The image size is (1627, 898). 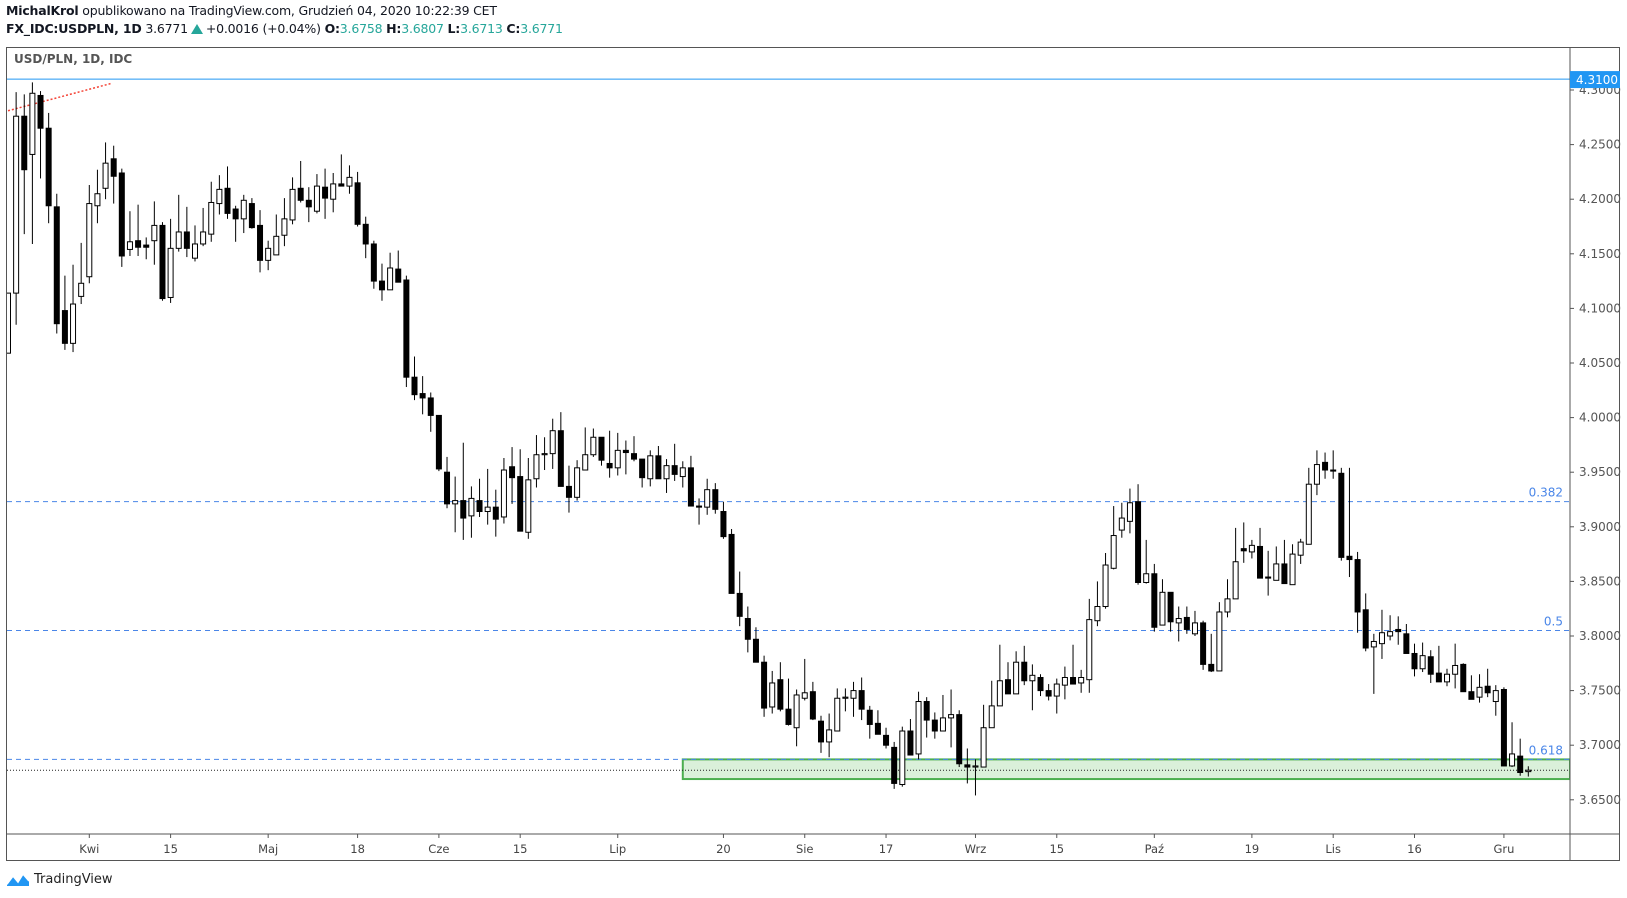 I want to click on price-tick-label: 4.0000, so click(x=1600, y=418).